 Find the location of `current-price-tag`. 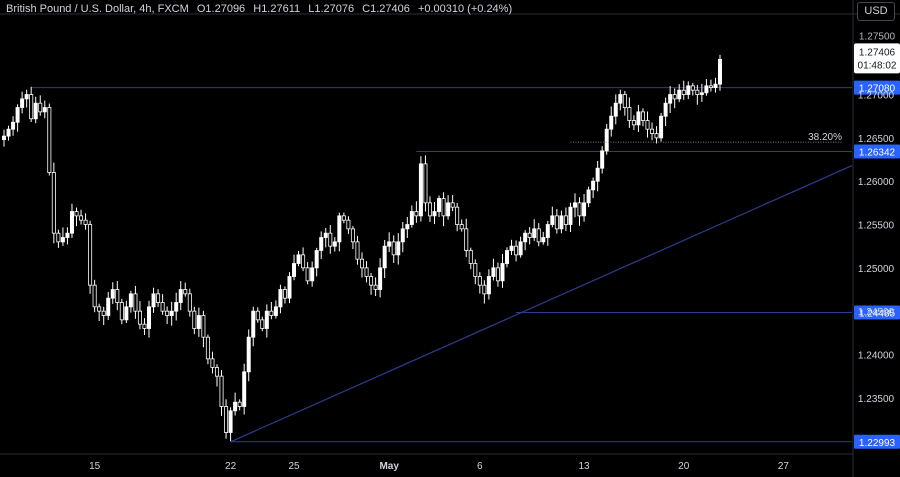

current-price-tag is located at coordinates (877, 58).